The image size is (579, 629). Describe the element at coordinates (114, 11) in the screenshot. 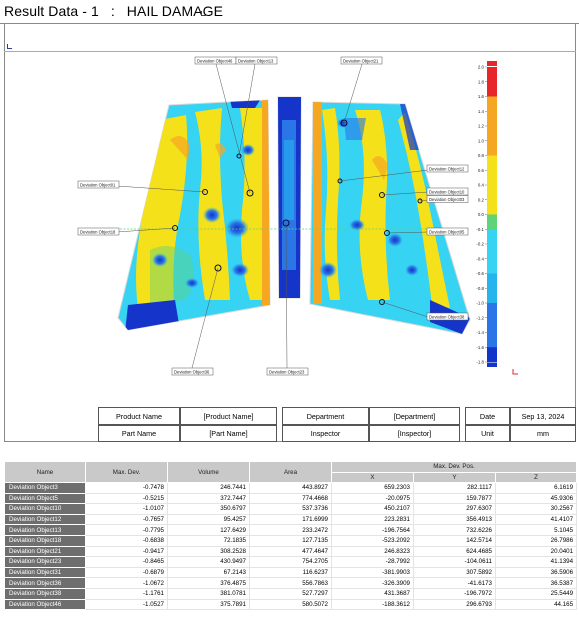

I see `report-title: Result Data - 1 : HAIL DAMAGE` at that location.